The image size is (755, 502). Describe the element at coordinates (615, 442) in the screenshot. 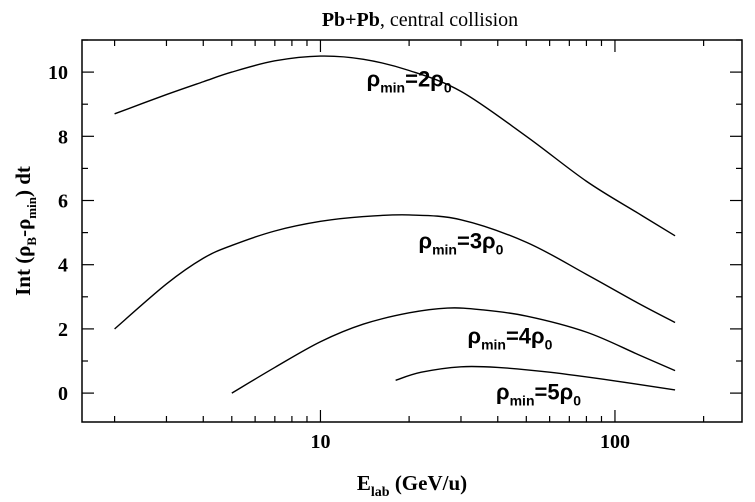

I see `x-tick-label: 100` at that location.